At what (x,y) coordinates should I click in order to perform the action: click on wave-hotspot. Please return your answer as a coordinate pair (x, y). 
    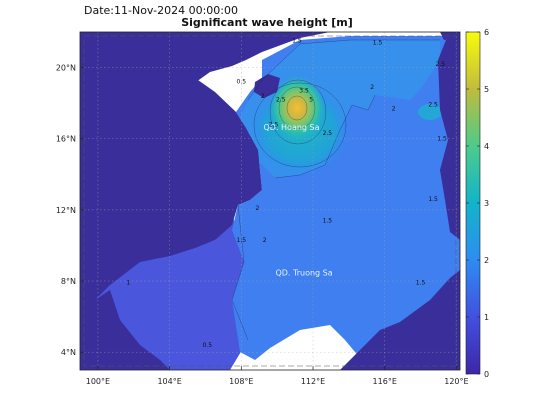
    Looking at the image, I should click on (297, 108).